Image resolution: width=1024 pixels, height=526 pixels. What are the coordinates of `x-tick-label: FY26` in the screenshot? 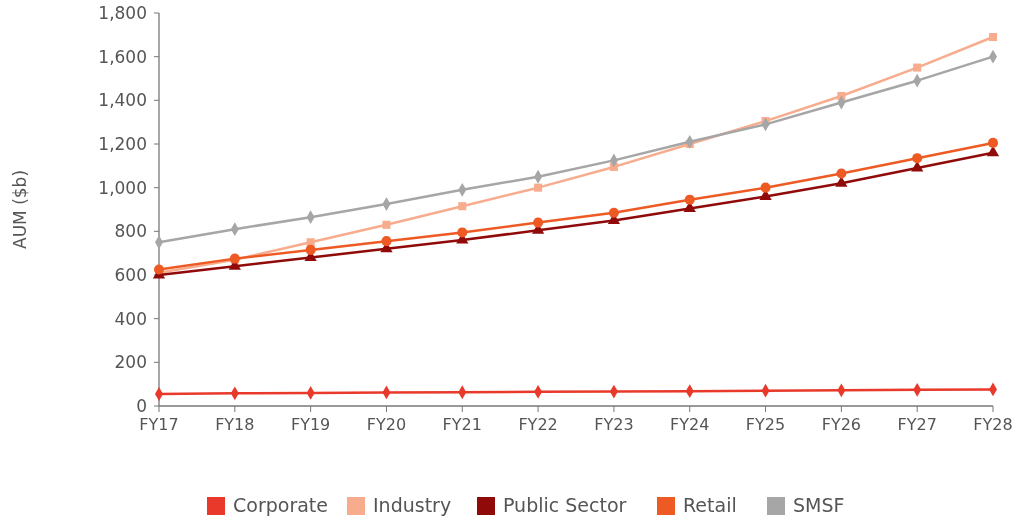 It's located at (841, 424).